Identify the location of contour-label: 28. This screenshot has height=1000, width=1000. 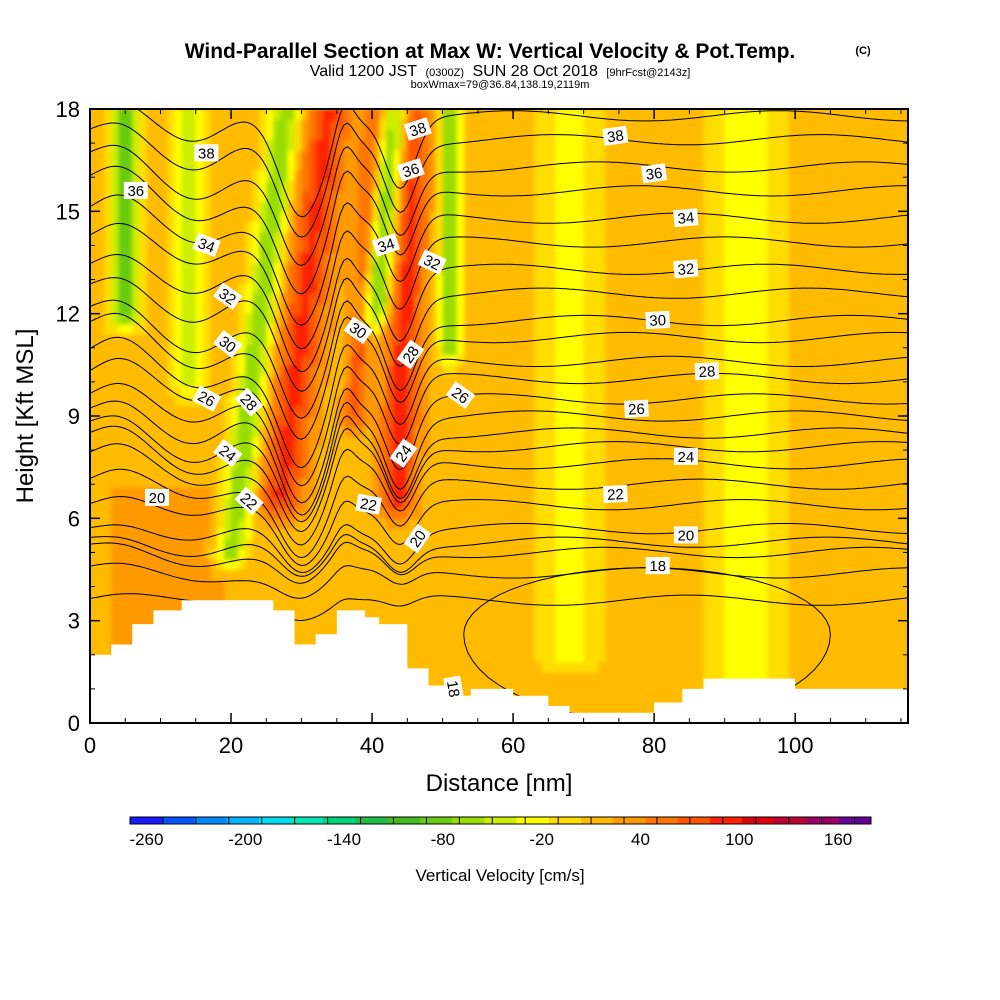
(249, 402).